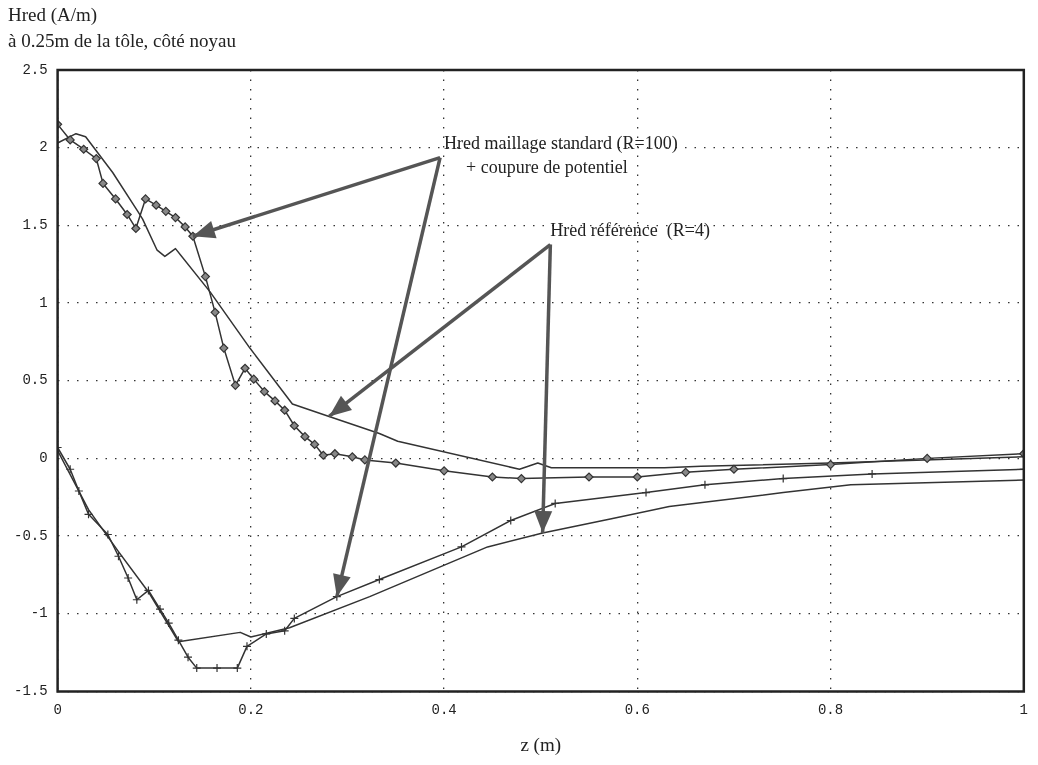 This screenshot has width=1038, height=765. Describe the element at coordinates (57, 709) in the screenshot. I see `x-tick-label: 0` at that location.